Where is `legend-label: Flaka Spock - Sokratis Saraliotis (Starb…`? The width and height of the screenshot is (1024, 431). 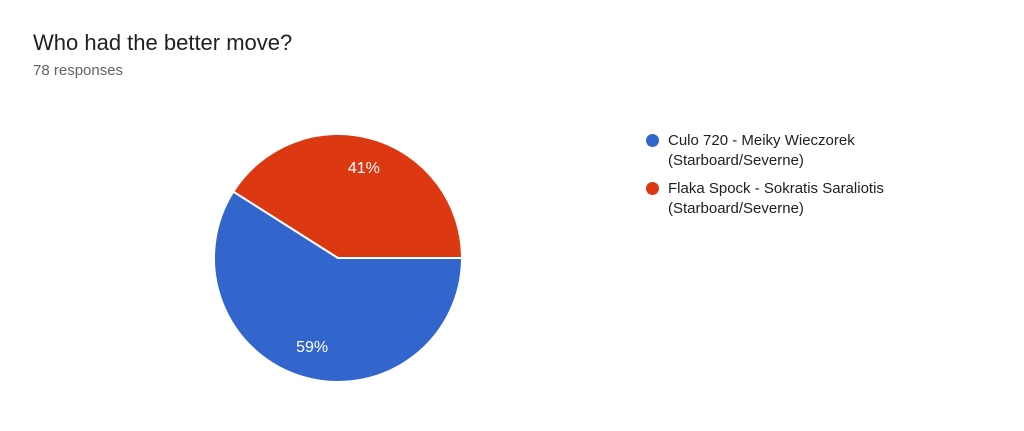
legend-label: Flaka Spock - Sokratis Saraliotis (Starb… is located at coordinates (776, 198).